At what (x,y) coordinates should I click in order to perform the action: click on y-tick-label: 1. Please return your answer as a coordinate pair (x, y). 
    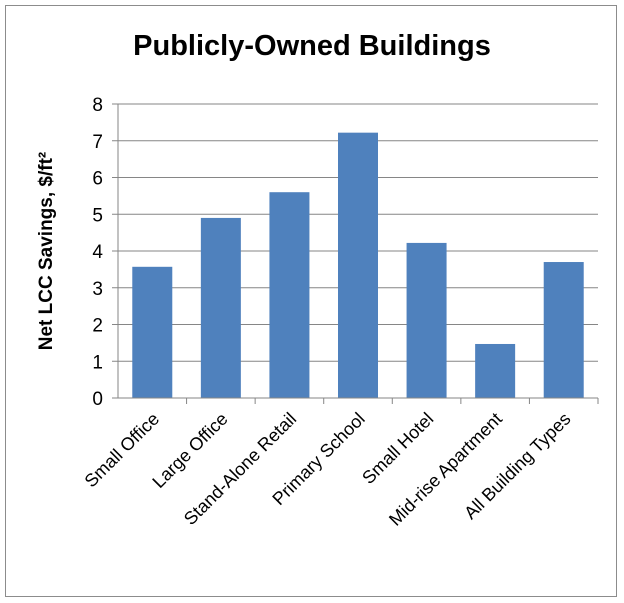
    Looking at the image, I should click on (97, 362).